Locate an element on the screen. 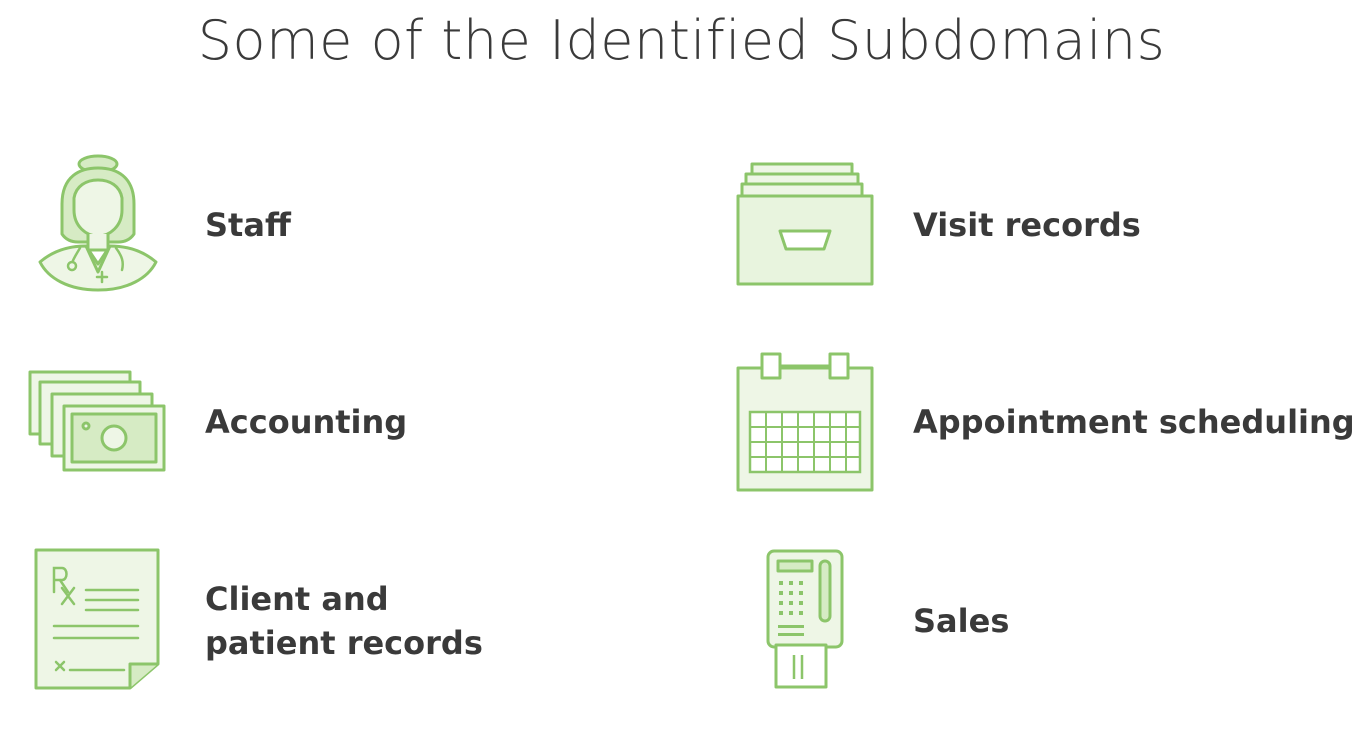  file-drawer-icon is located at coordinates (806, 224).